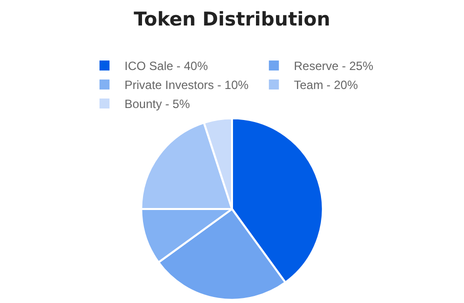  Describe the element at coordinates (326, 85) in the screenshot. I see `legend-label: Team - 20%` at that location.